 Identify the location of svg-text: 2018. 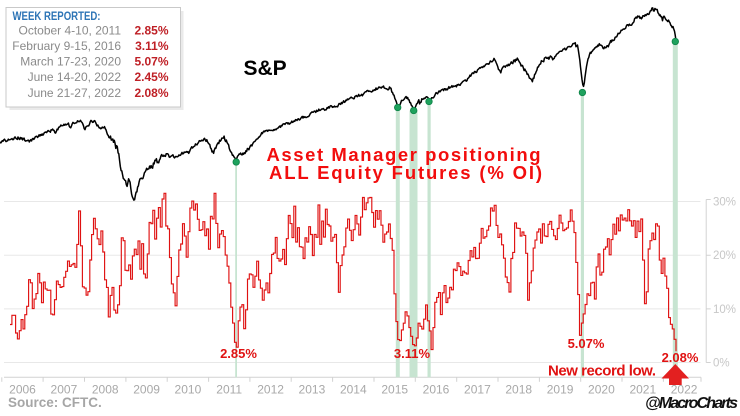
(518, 390).